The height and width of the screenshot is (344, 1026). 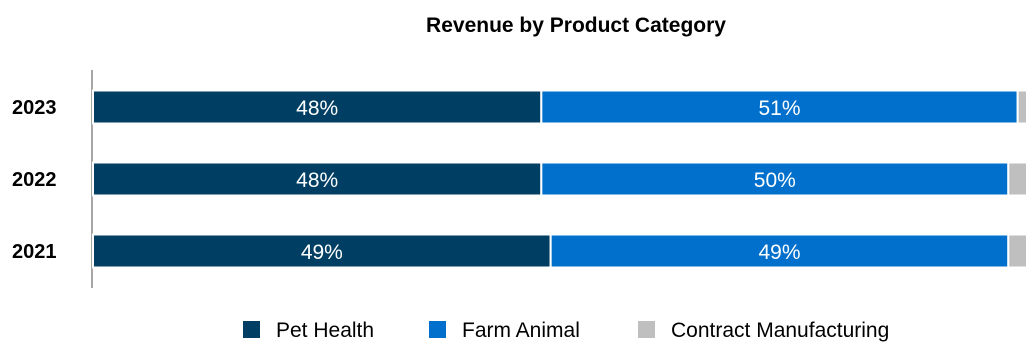 What do you see at coordinates (646, 329) in the screenshot?
I see `legend-swatch-contract-manufacturing` at bounding box center [646, 329].